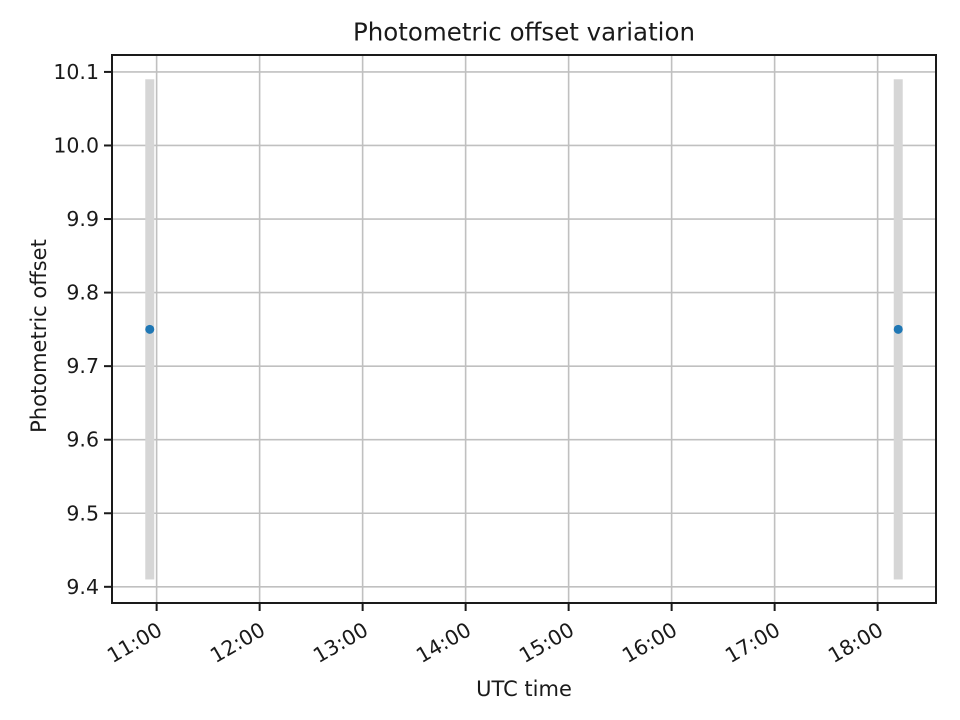 Image resolution: width=960 pixels, height=720 pixels. Describe the element at coordinates (82, 366) in the screenshot. I see `y-tick-label: 9.7` at that location.